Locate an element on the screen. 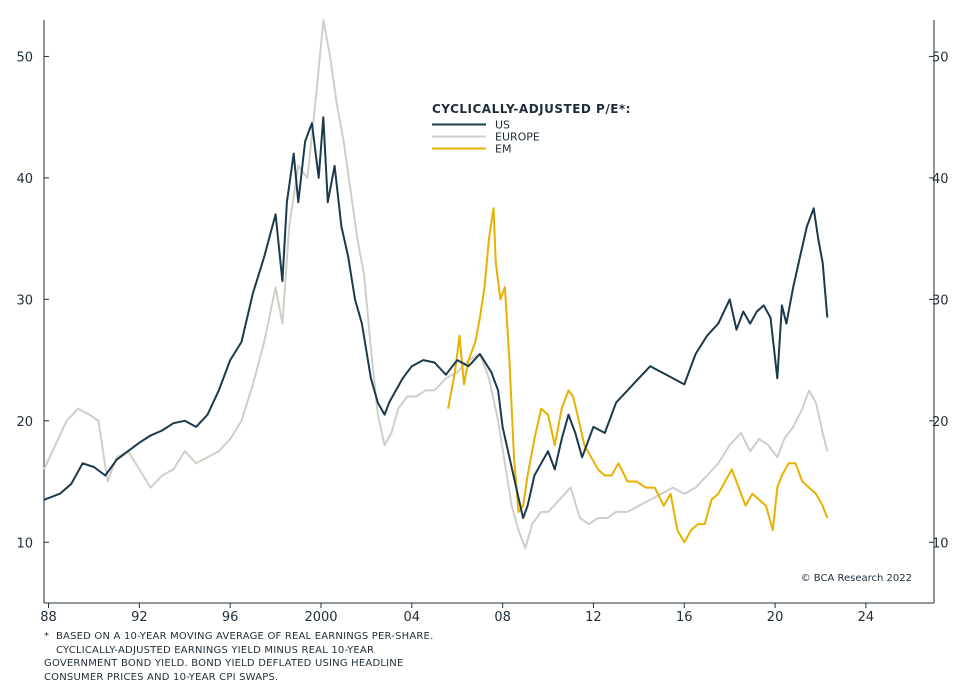 The height and width of the screenshot is (694, 967). x-tick-label: 04 is located at coordinates (412, 617).